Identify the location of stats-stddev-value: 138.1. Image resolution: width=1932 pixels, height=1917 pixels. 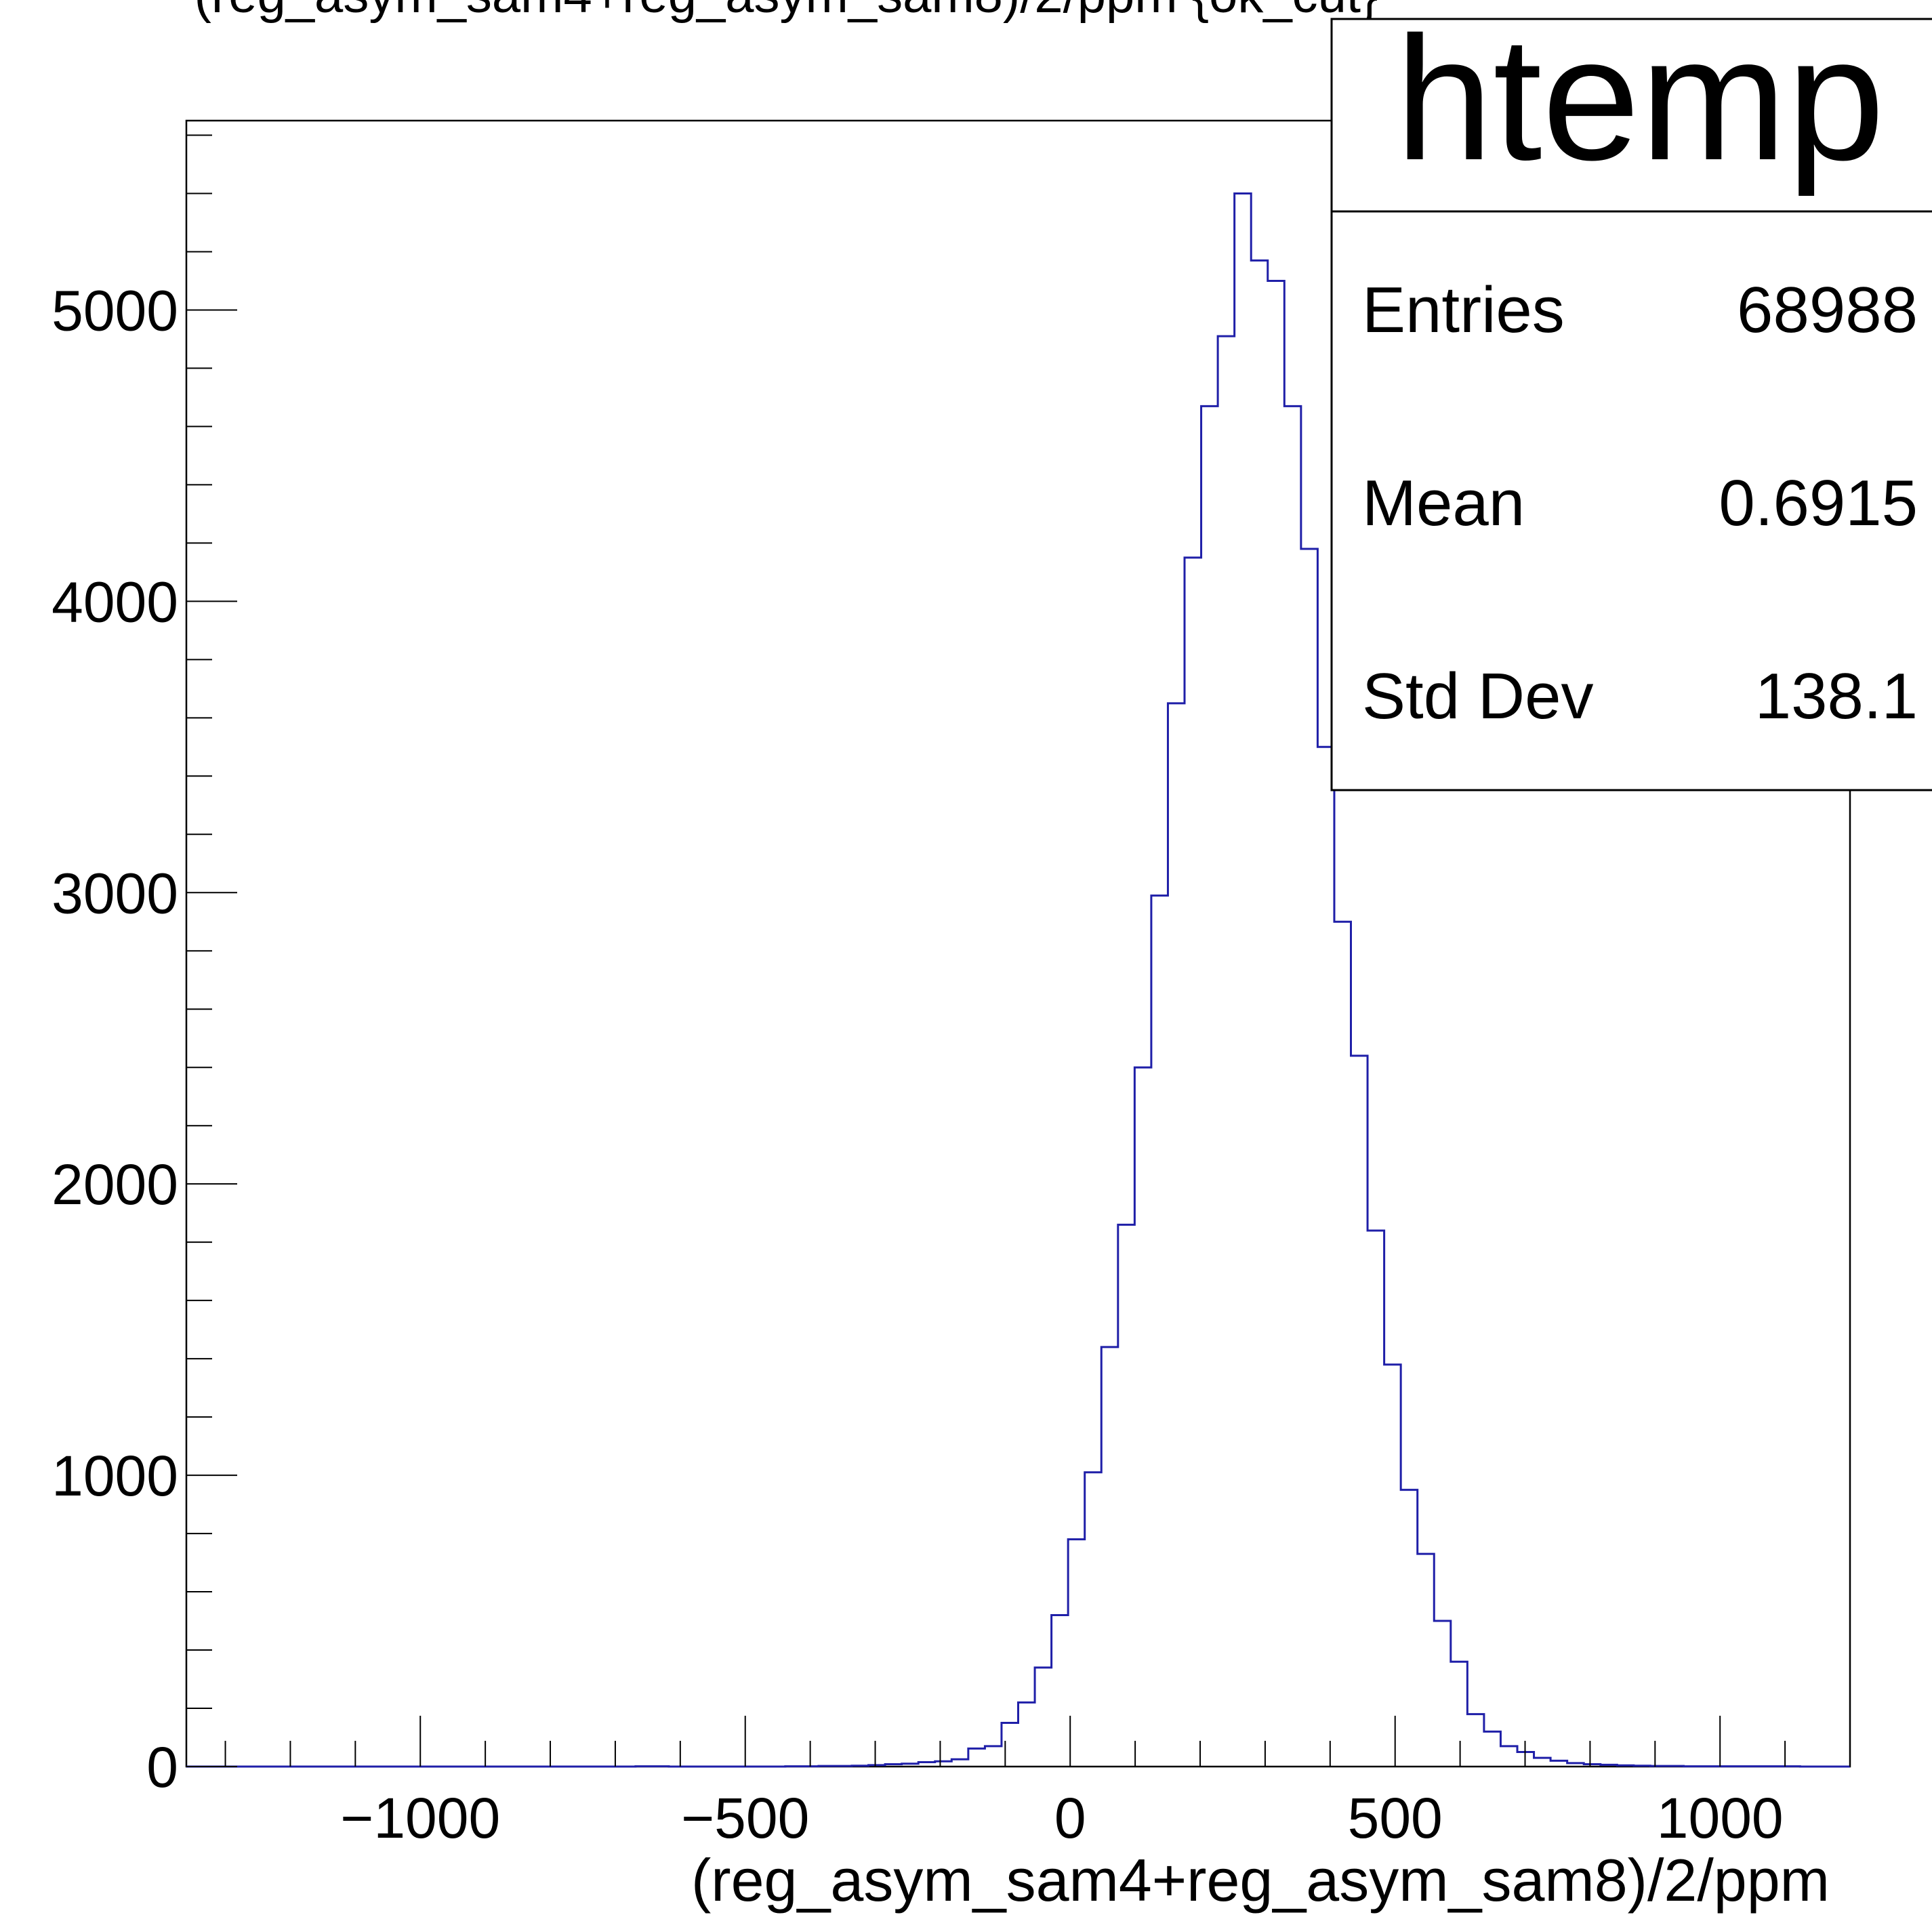
(1836, 696).